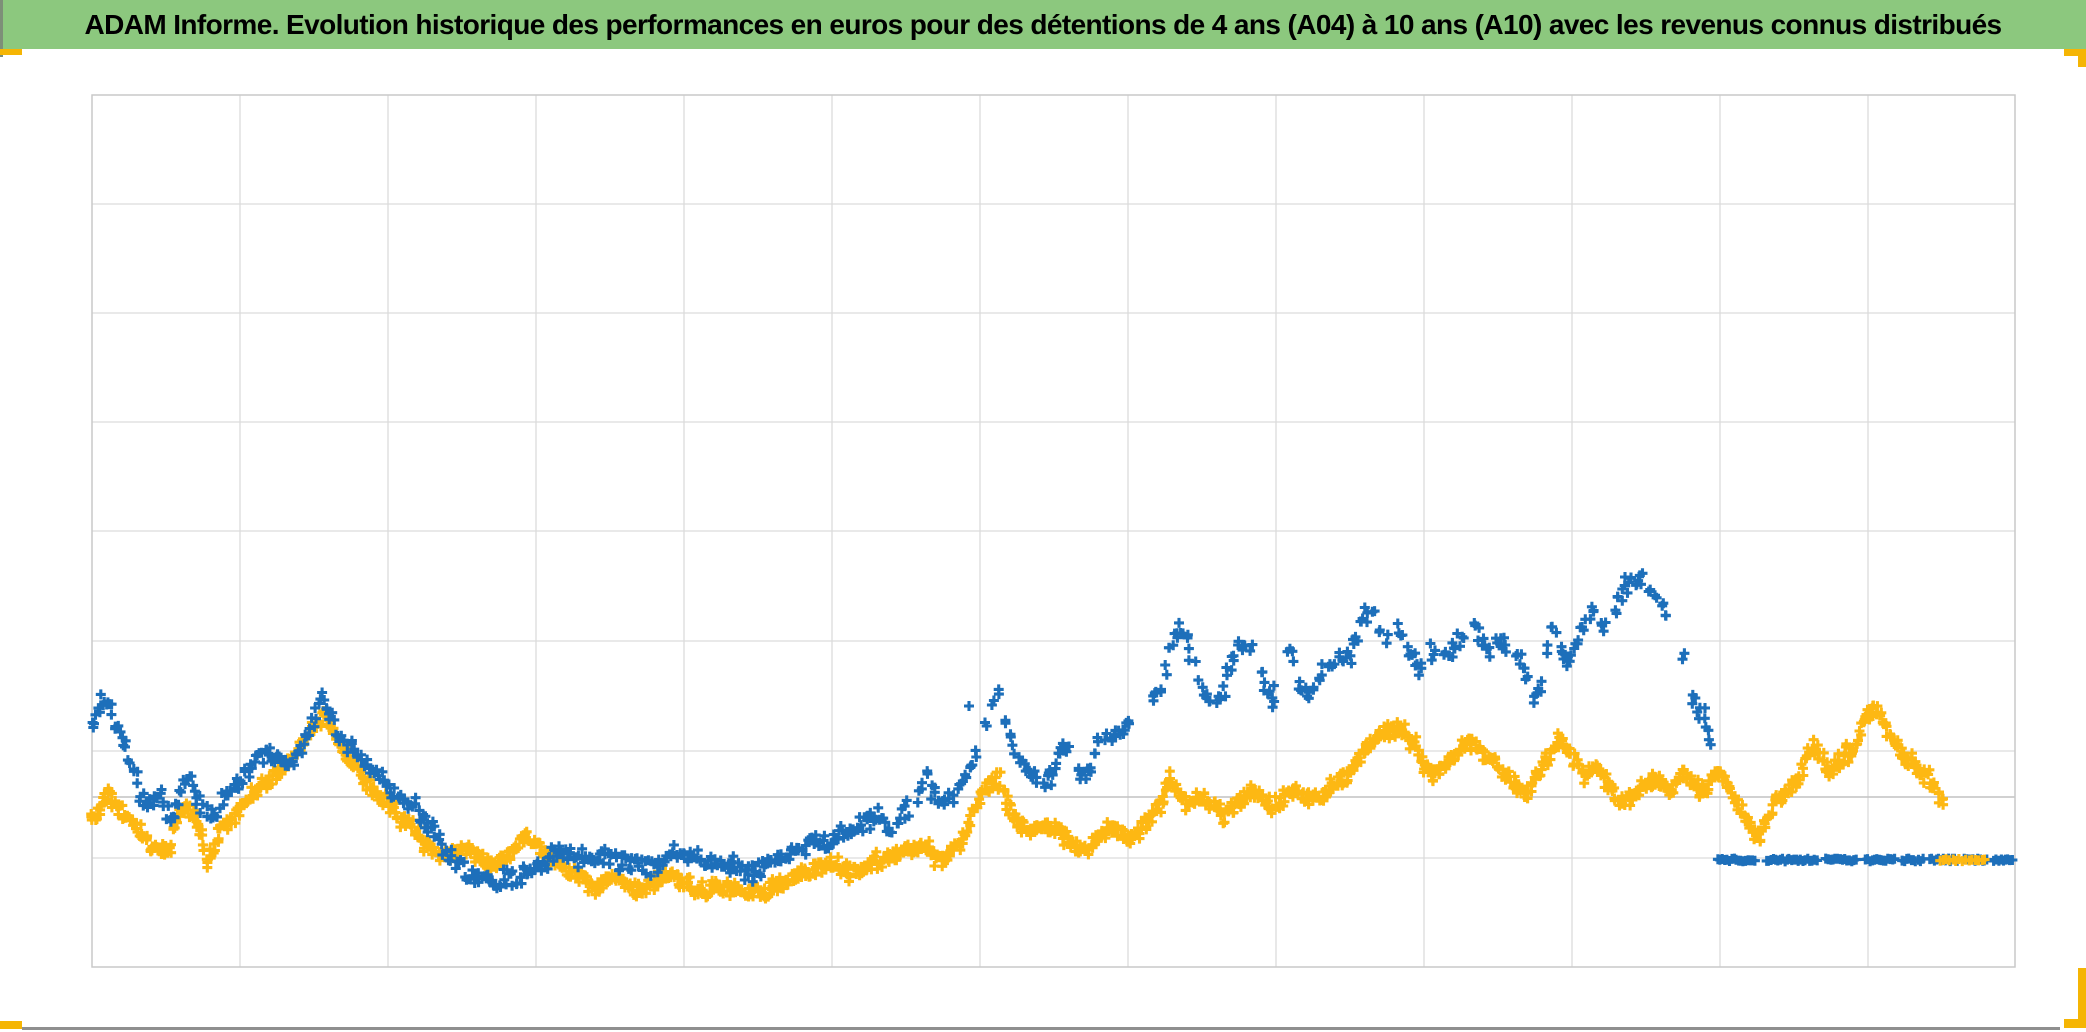 The width and height of the screenshot is (2086, 1032). I want to click on corner-accent-top-right-vertical, so click(2082, 58).